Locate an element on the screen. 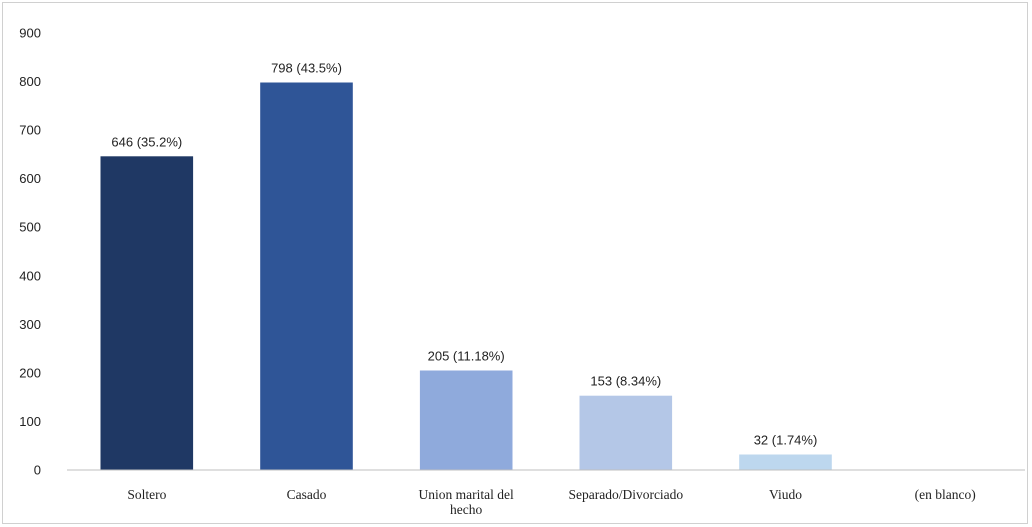  bar-data-label: 153 (8.34%) is located at coordinates (625, 381).